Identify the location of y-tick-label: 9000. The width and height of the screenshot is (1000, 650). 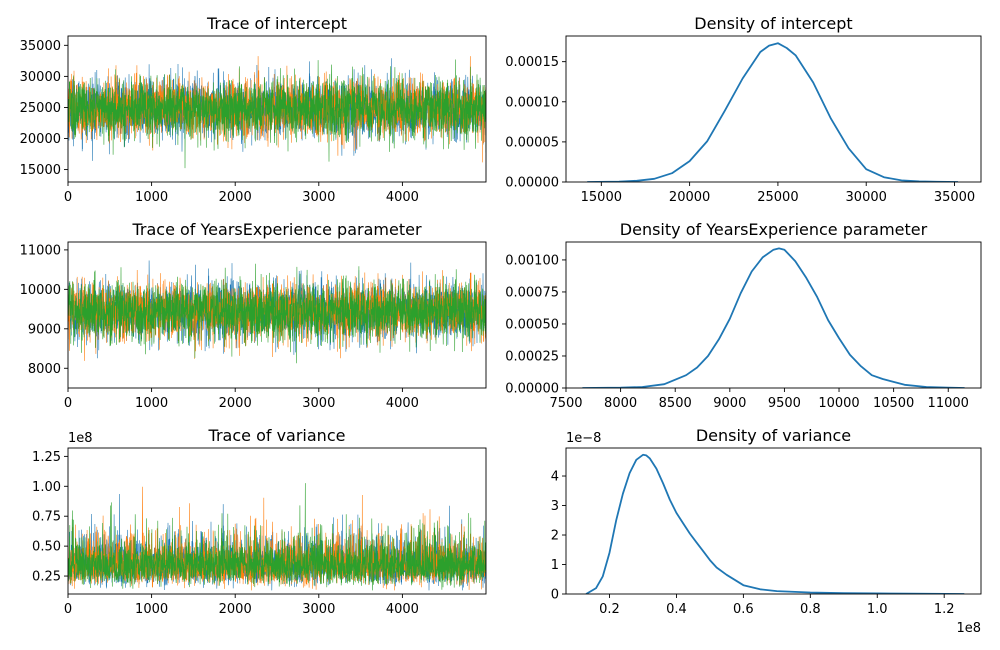
(44, 329).